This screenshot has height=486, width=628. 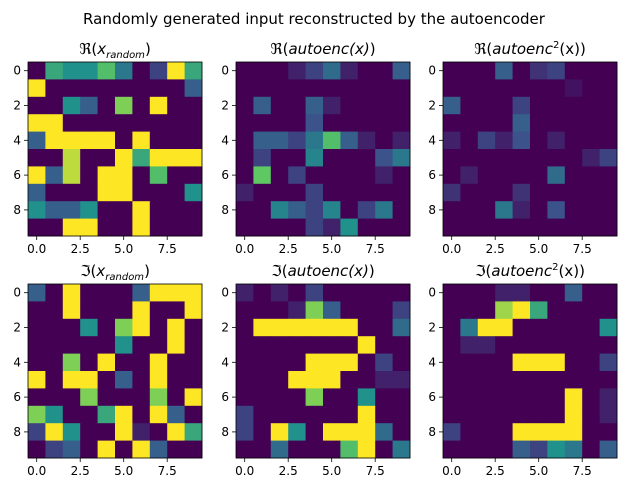 I want to click on panel-title: ℑ(autoenc(x)), so click(x=323, y=271).